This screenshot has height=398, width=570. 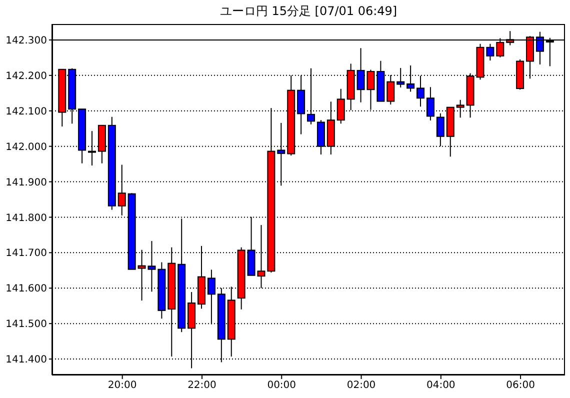 What do you see at coordinates (520, 386) in the screenshot?
I see `x-tick-label: 06:00` at bounding box center [520, 386].